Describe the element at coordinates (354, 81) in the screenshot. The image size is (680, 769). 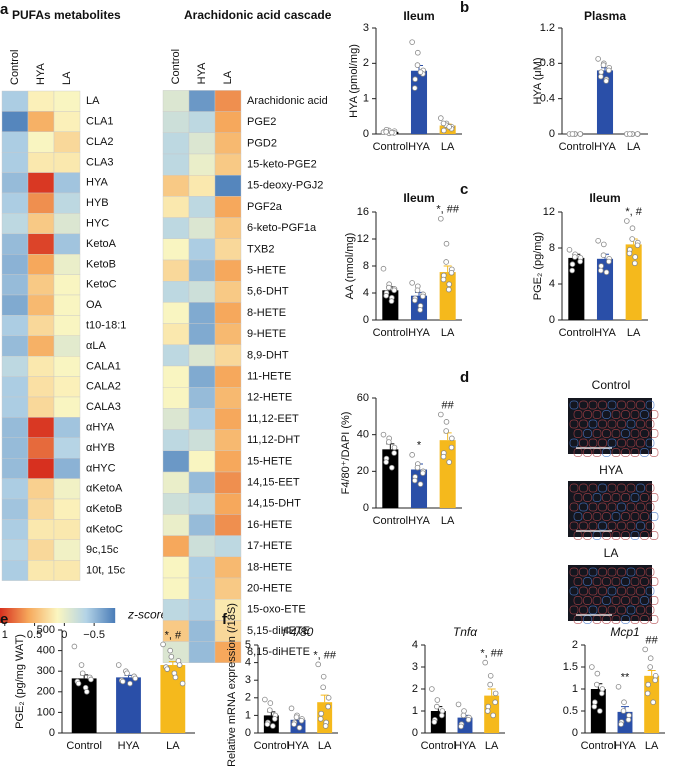
I see `y-axis-label: HYA (pmol/mg)` at that location.